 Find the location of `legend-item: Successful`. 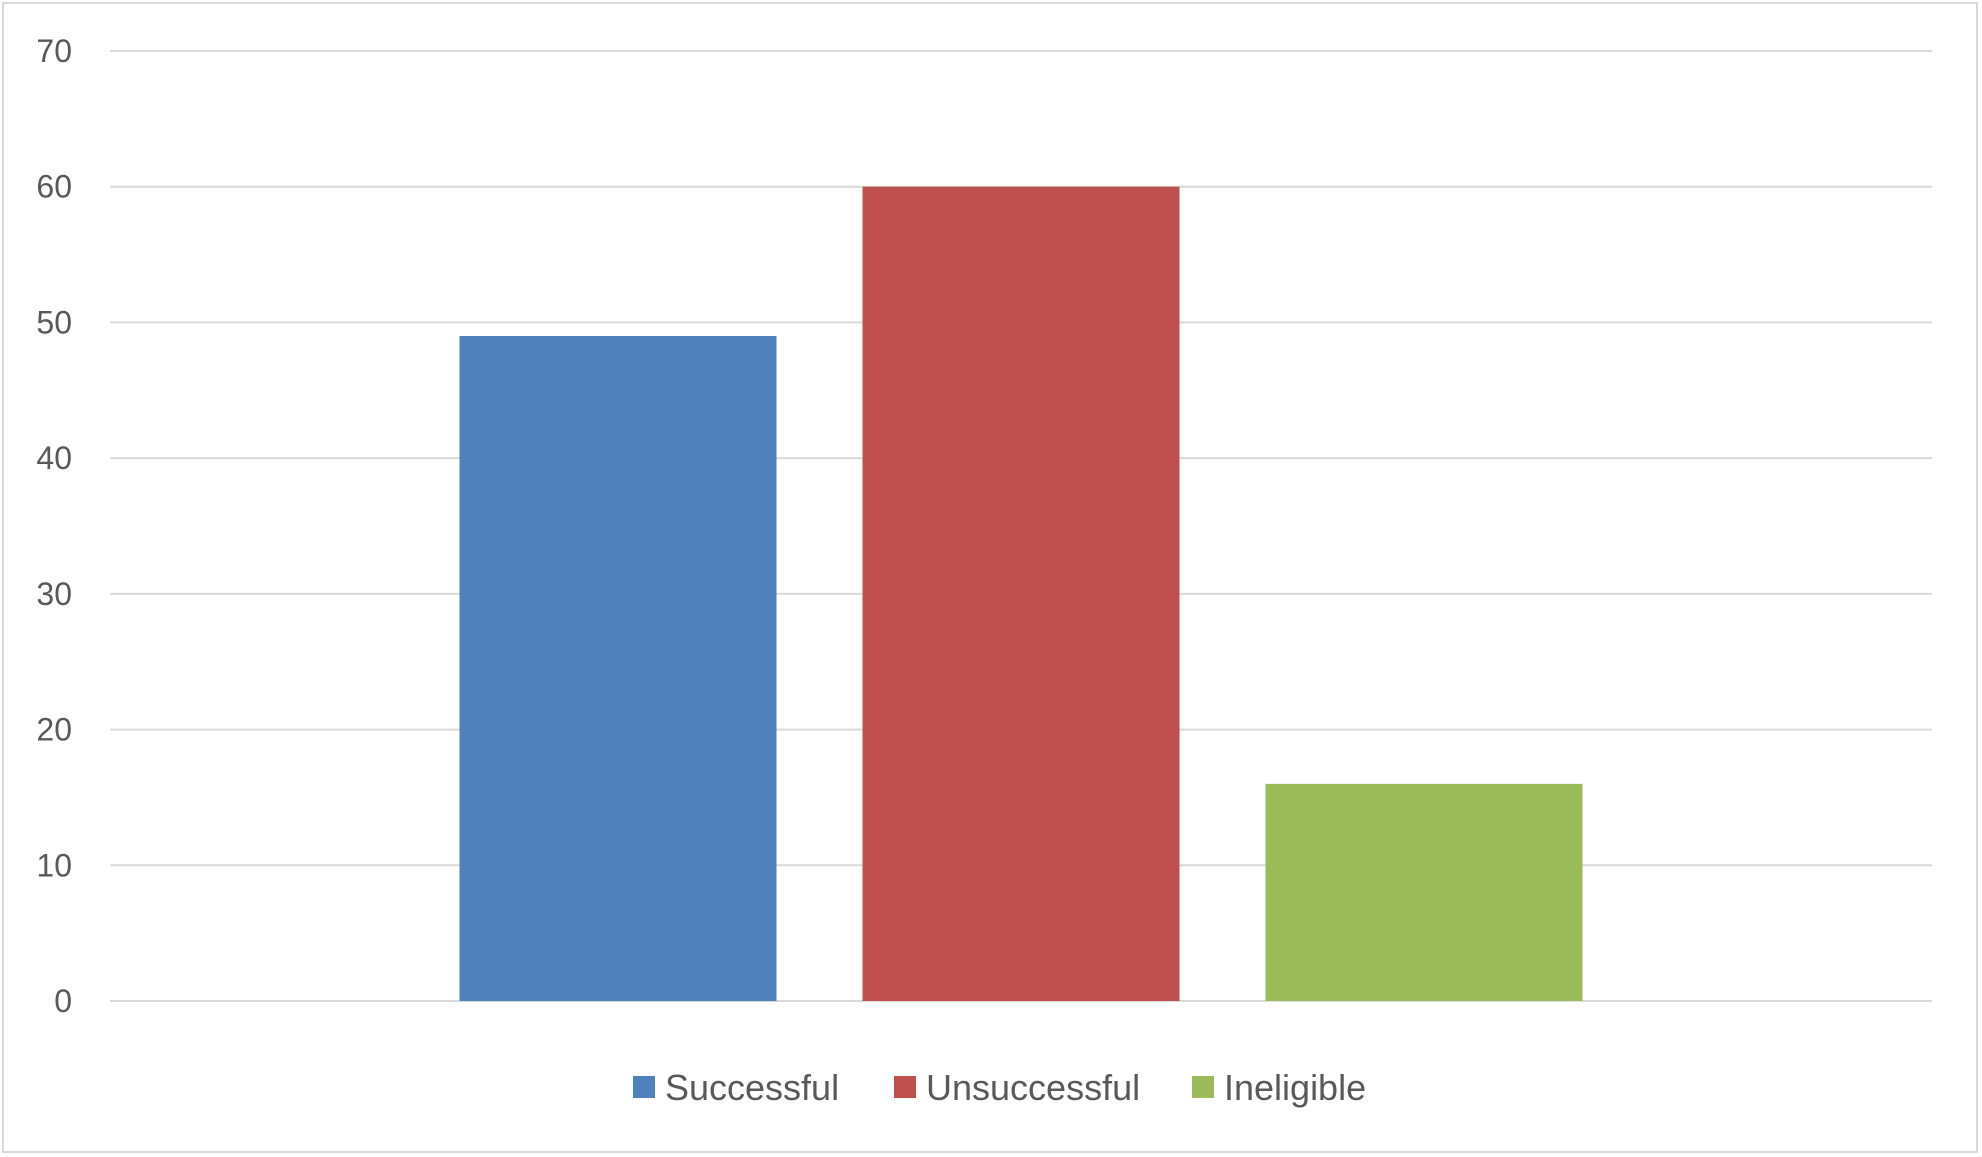

legend-item: Successful is located at coordinates (736, 1087).